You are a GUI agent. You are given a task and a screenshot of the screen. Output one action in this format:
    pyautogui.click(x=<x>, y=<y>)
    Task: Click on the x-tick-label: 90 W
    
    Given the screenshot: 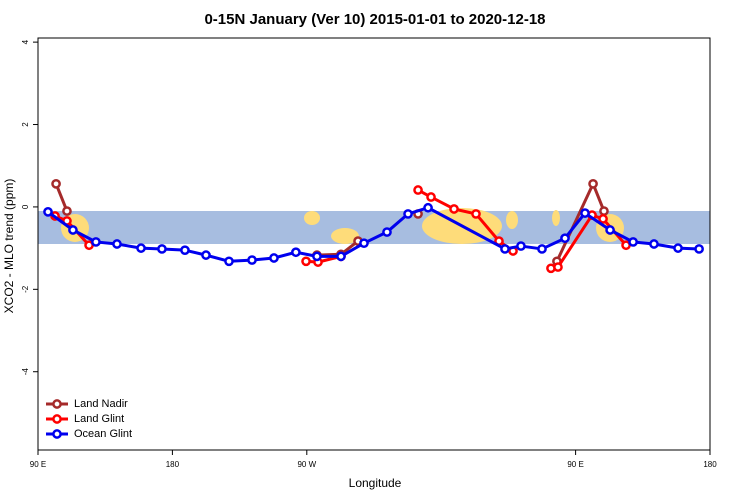 What is the action you would take?
    pyautogui.click(x=306, y=464)
    